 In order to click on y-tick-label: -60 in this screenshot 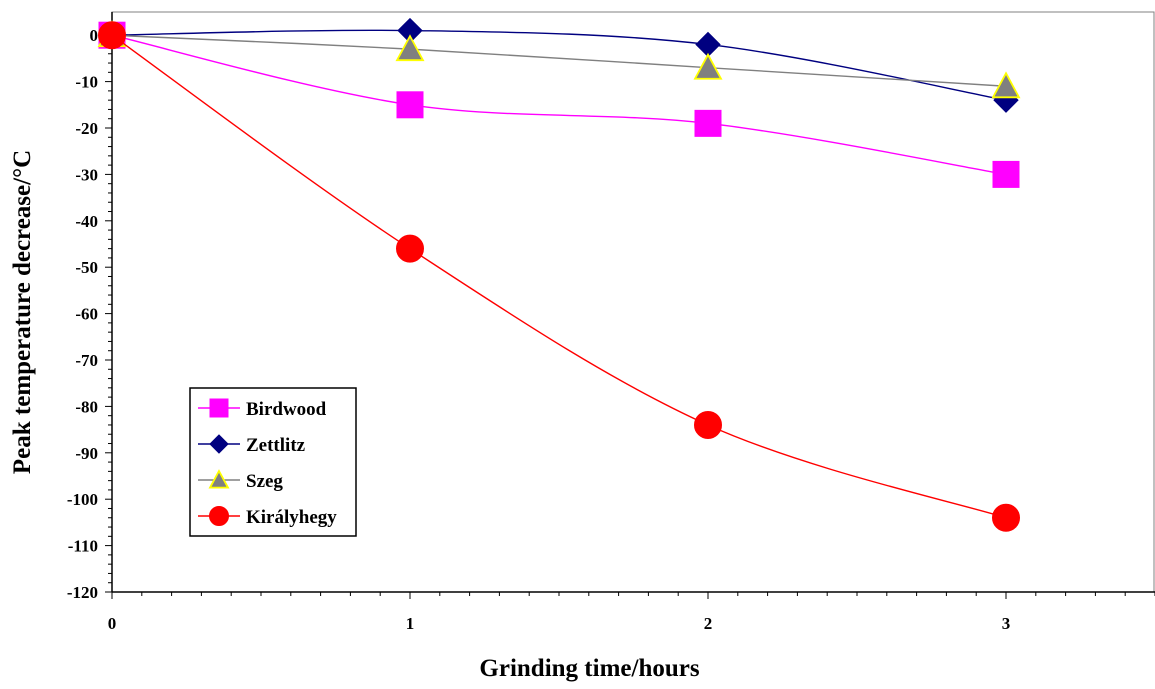, I will do `click(86, 314)`.